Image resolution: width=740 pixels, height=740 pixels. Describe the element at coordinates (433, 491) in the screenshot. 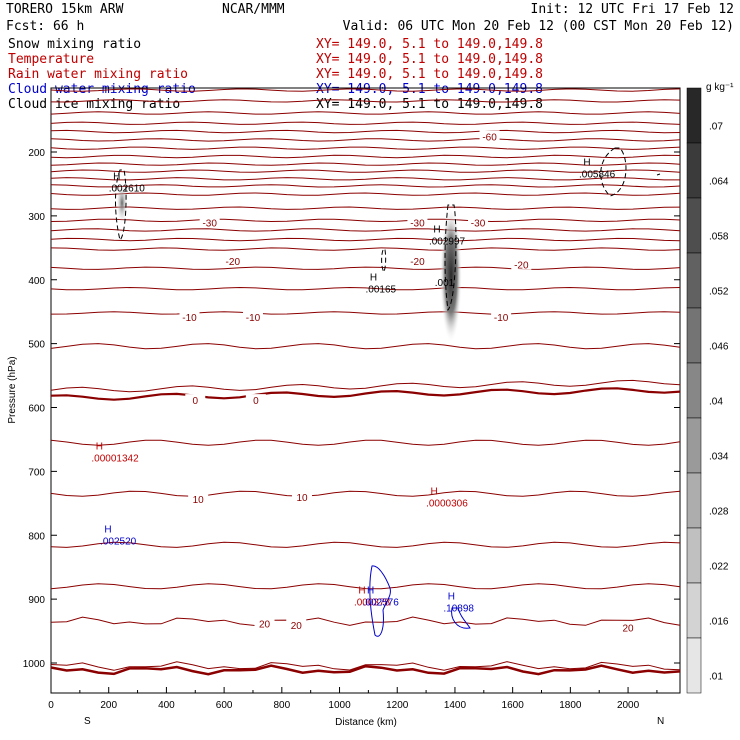

I see `extremum-mark-6: H` at that location.